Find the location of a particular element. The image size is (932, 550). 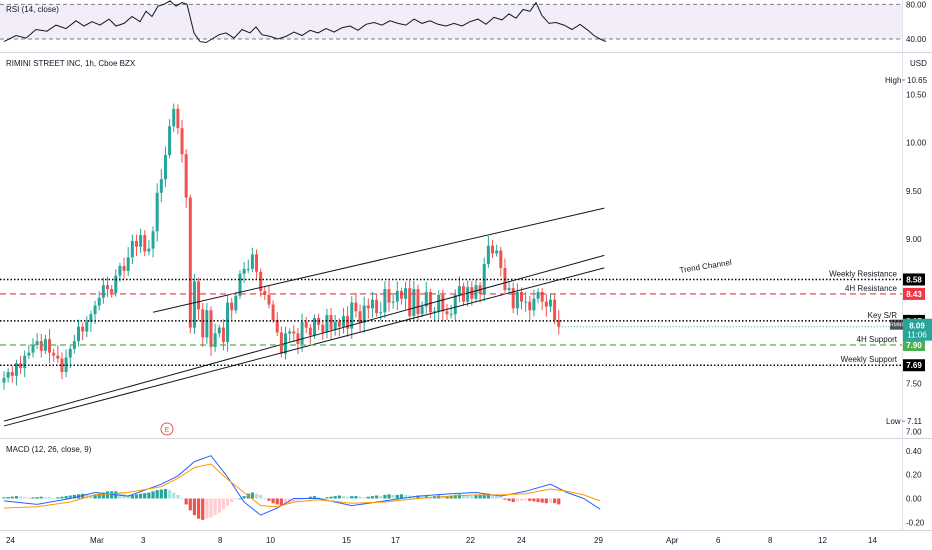

level-price-tag is located at coordinates (914, 293).